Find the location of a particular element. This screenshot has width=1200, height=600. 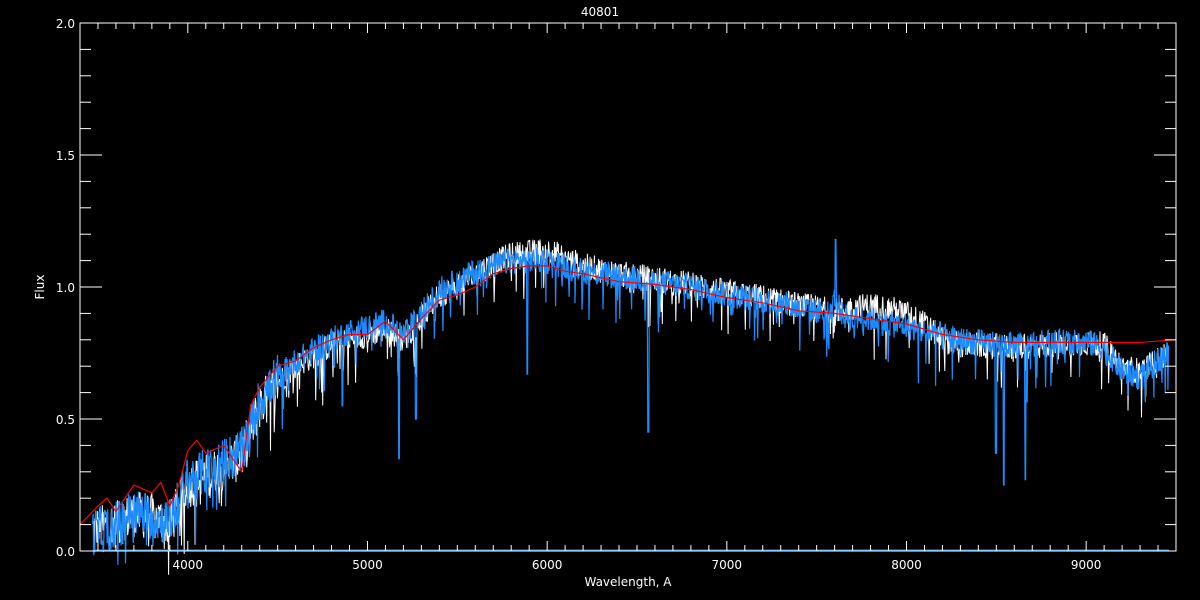

y-tick-label: 0.0 is located at coordinates (65, 552).